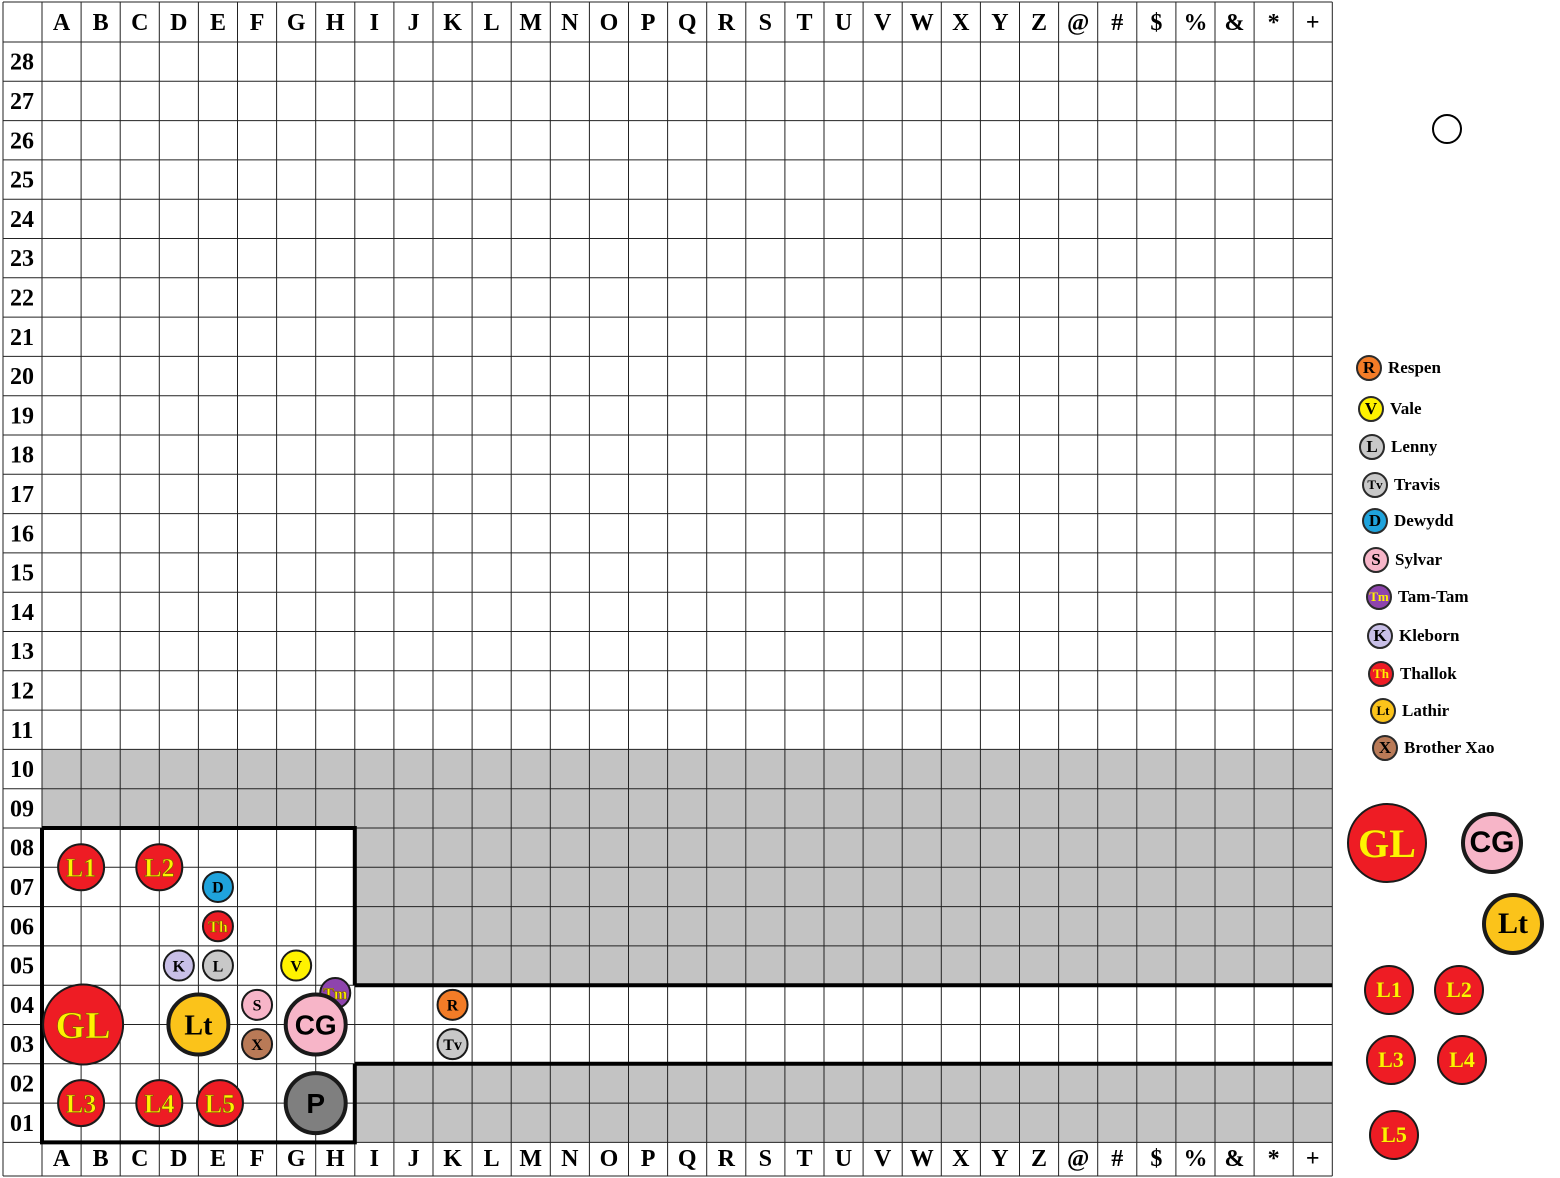  I want to click on reserve-token-CG: CG, so click(1492, 843).